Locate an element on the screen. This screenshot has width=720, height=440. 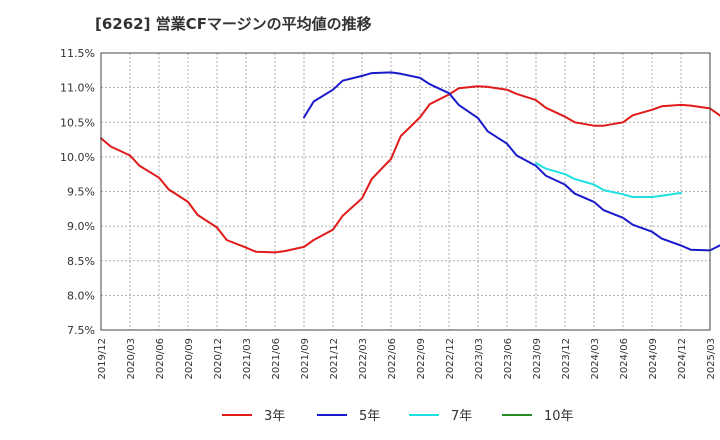
x-tick-label: 2024/03 is located at coordinates (595, 359).